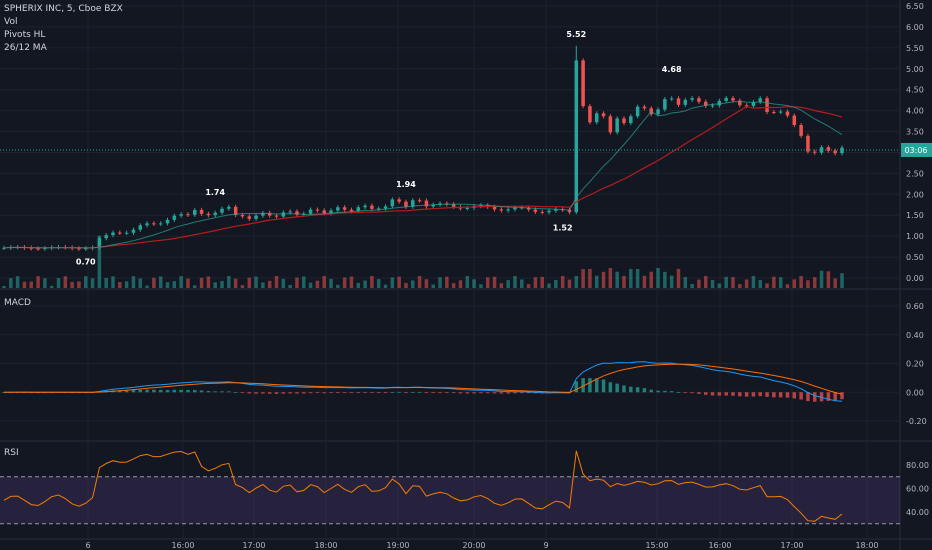 The image size is (932, 550). Describe the element at coordinates (11, 453) in the screenshot. I see `rsi-pane-label: RSI` at that location.